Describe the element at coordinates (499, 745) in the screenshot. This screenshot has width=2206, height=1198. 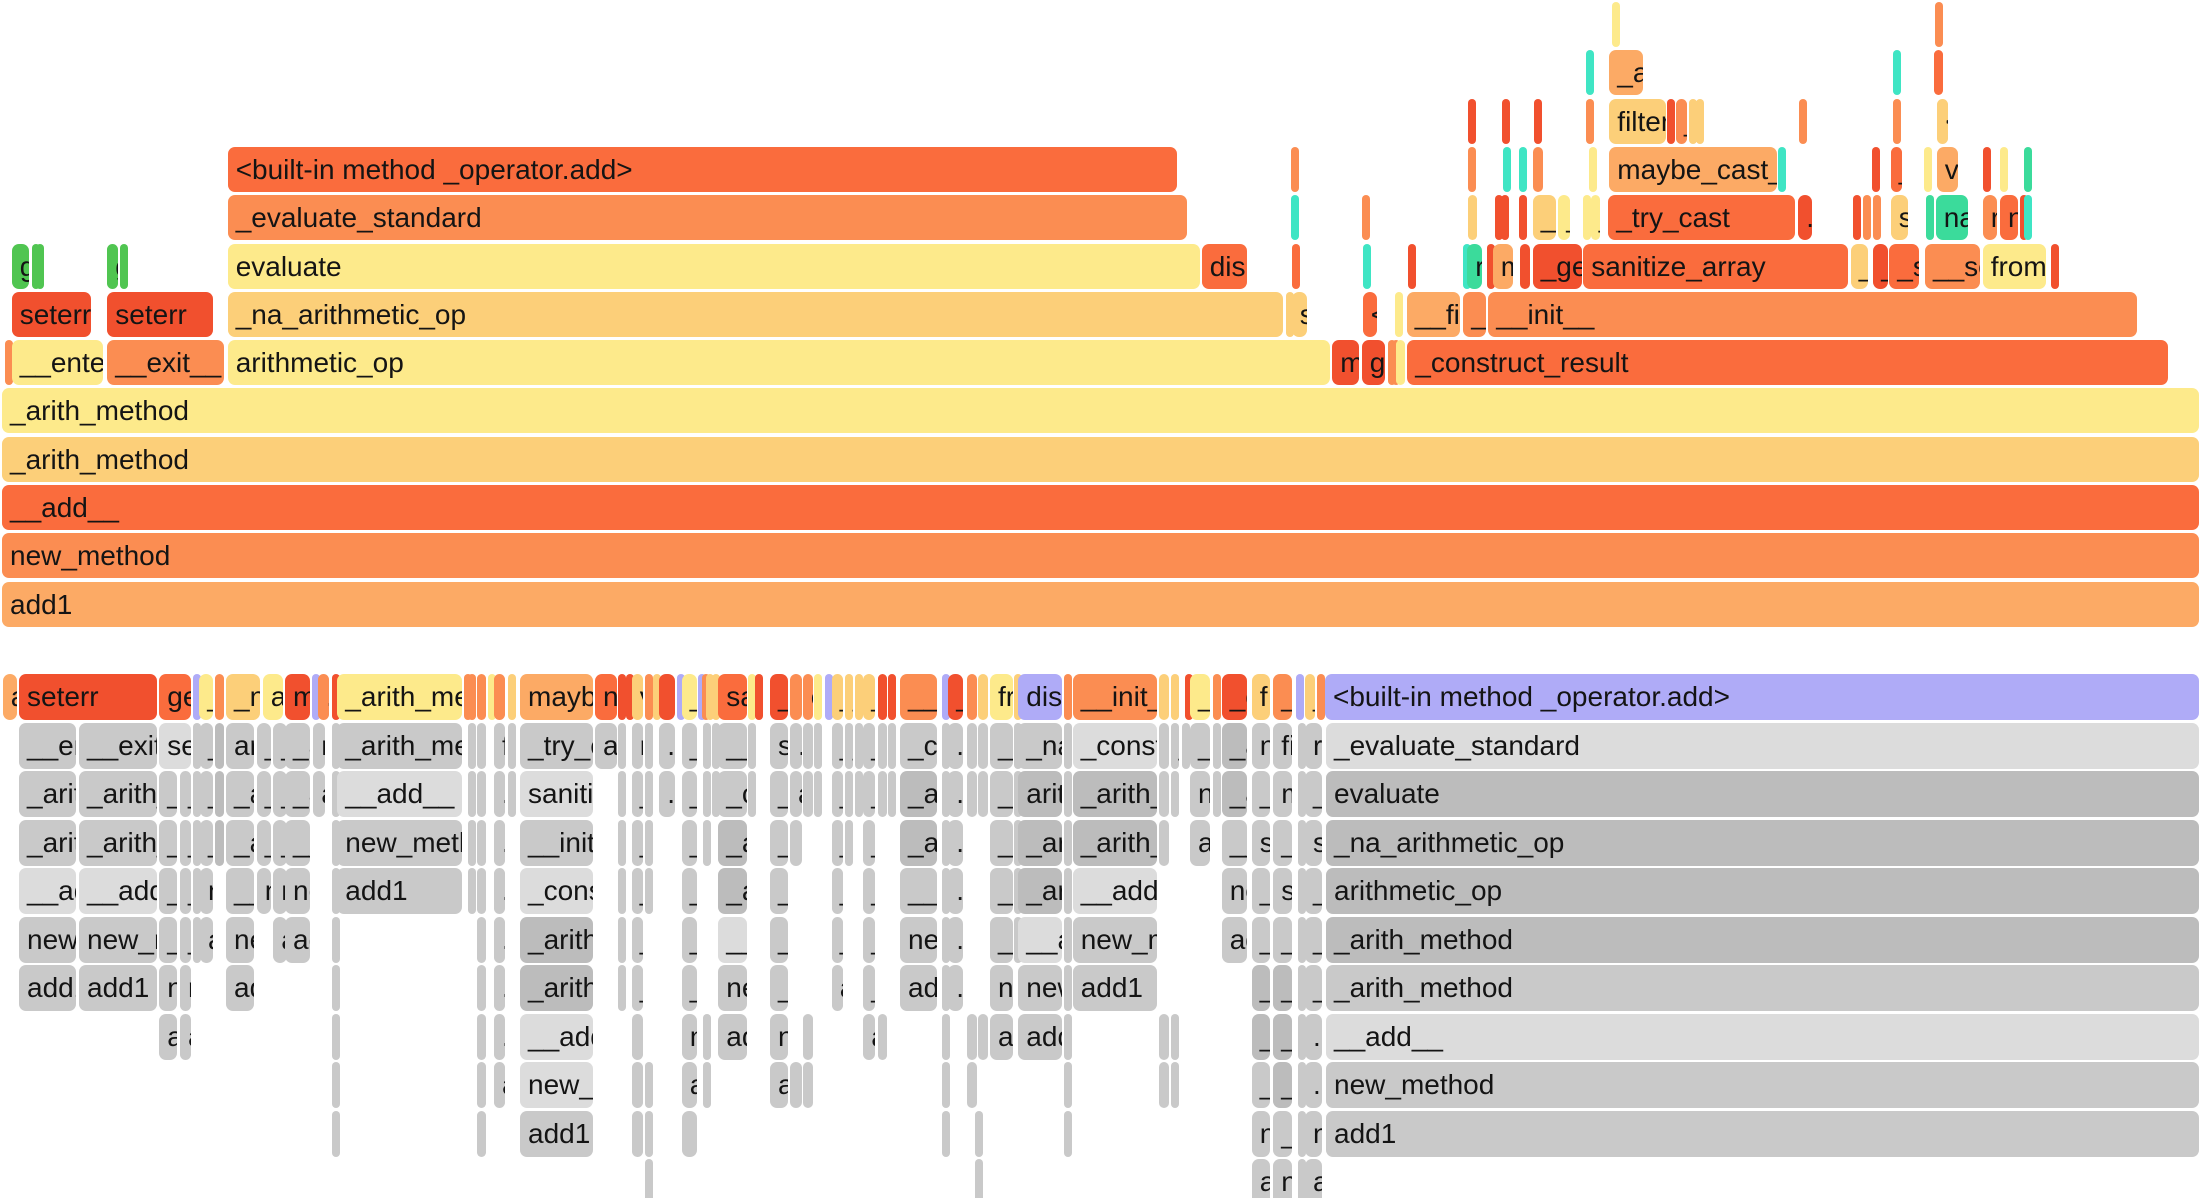
I see `flame-frame-f: f` at that location.